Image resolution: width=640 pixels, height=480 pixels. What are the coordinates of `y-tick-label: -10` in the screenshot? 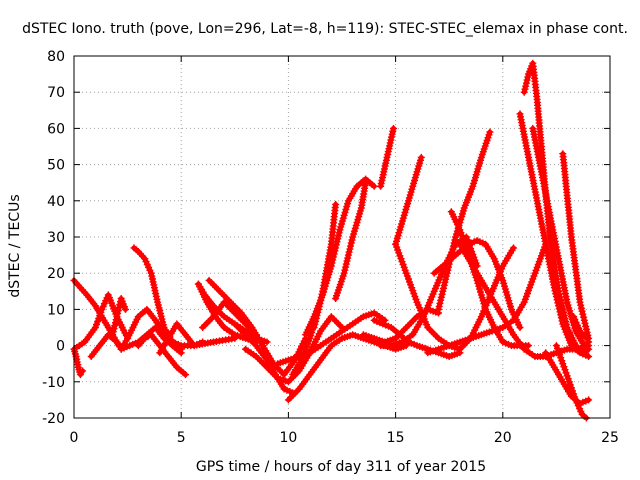 It's located at (53, 383).